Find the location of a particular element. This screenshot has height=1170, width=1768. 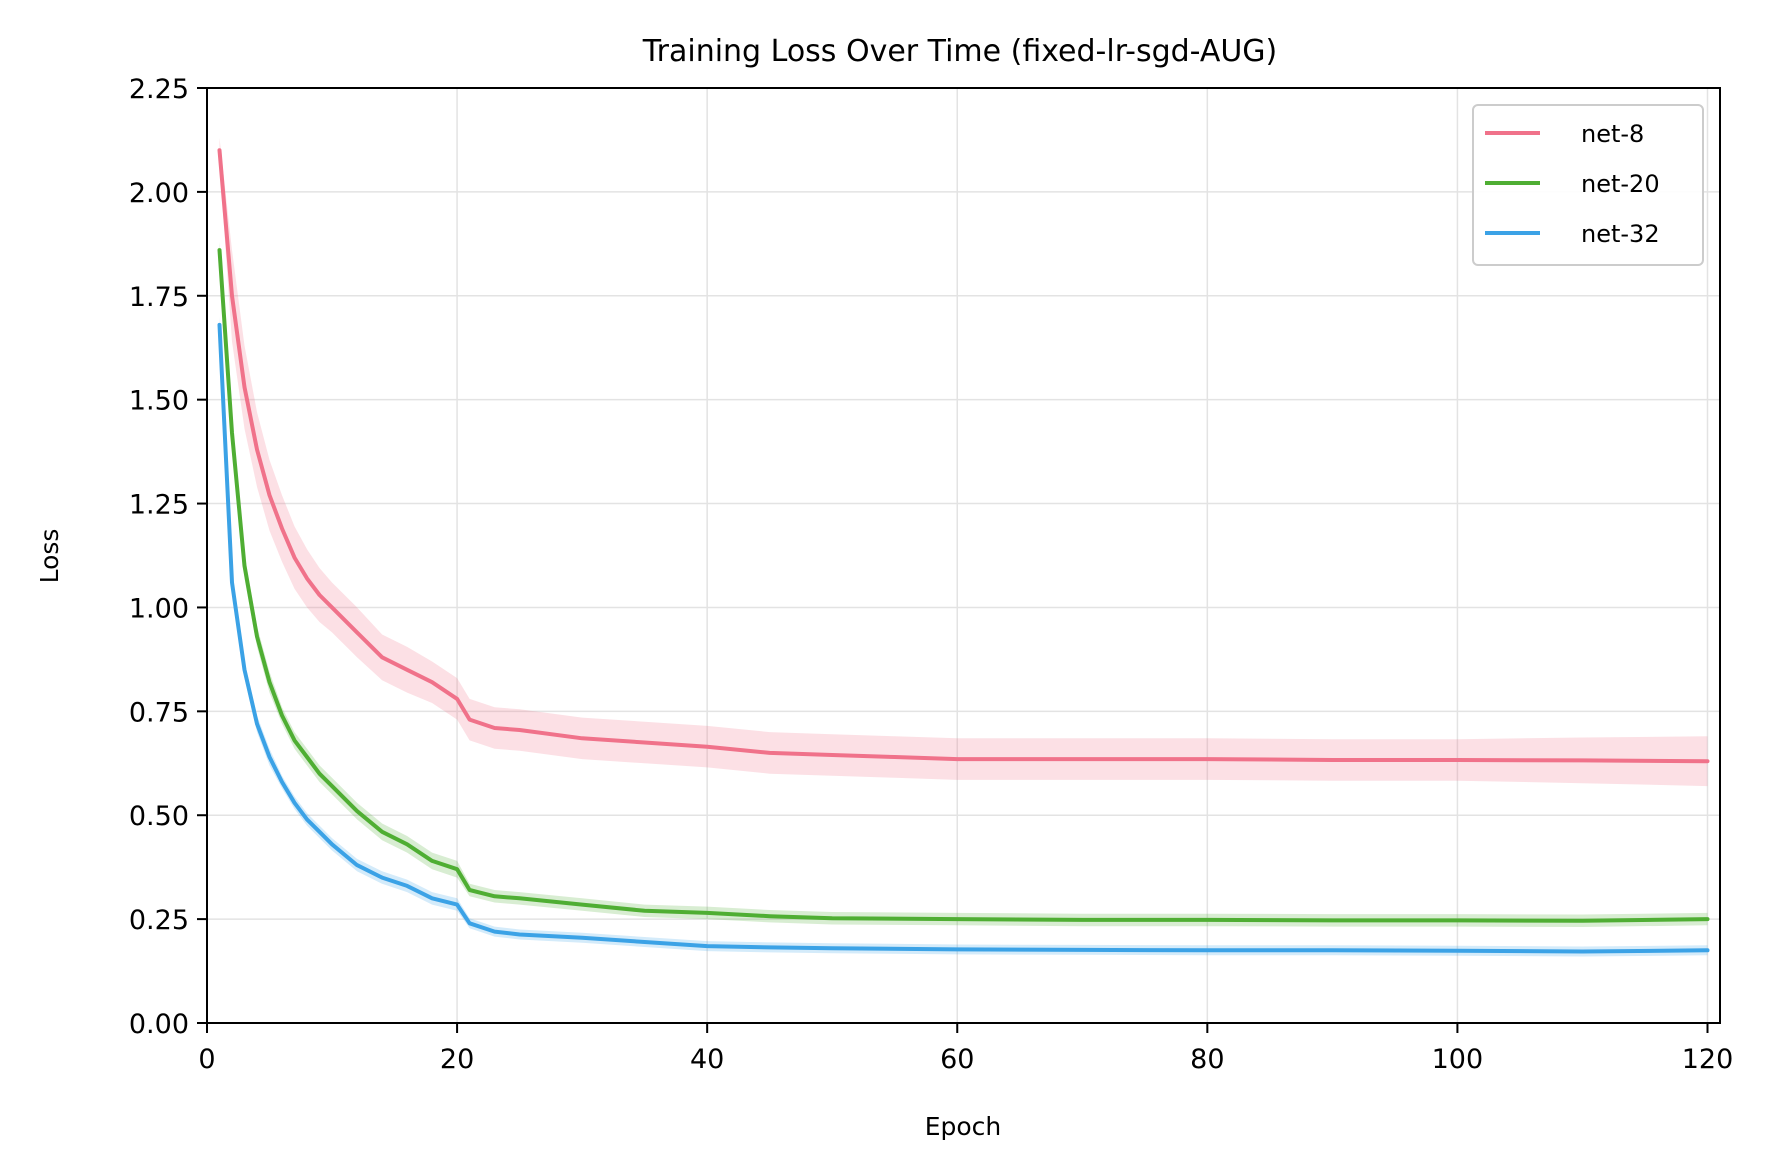

y-tick-label: 0.25 is located at coordinates (159, 920).